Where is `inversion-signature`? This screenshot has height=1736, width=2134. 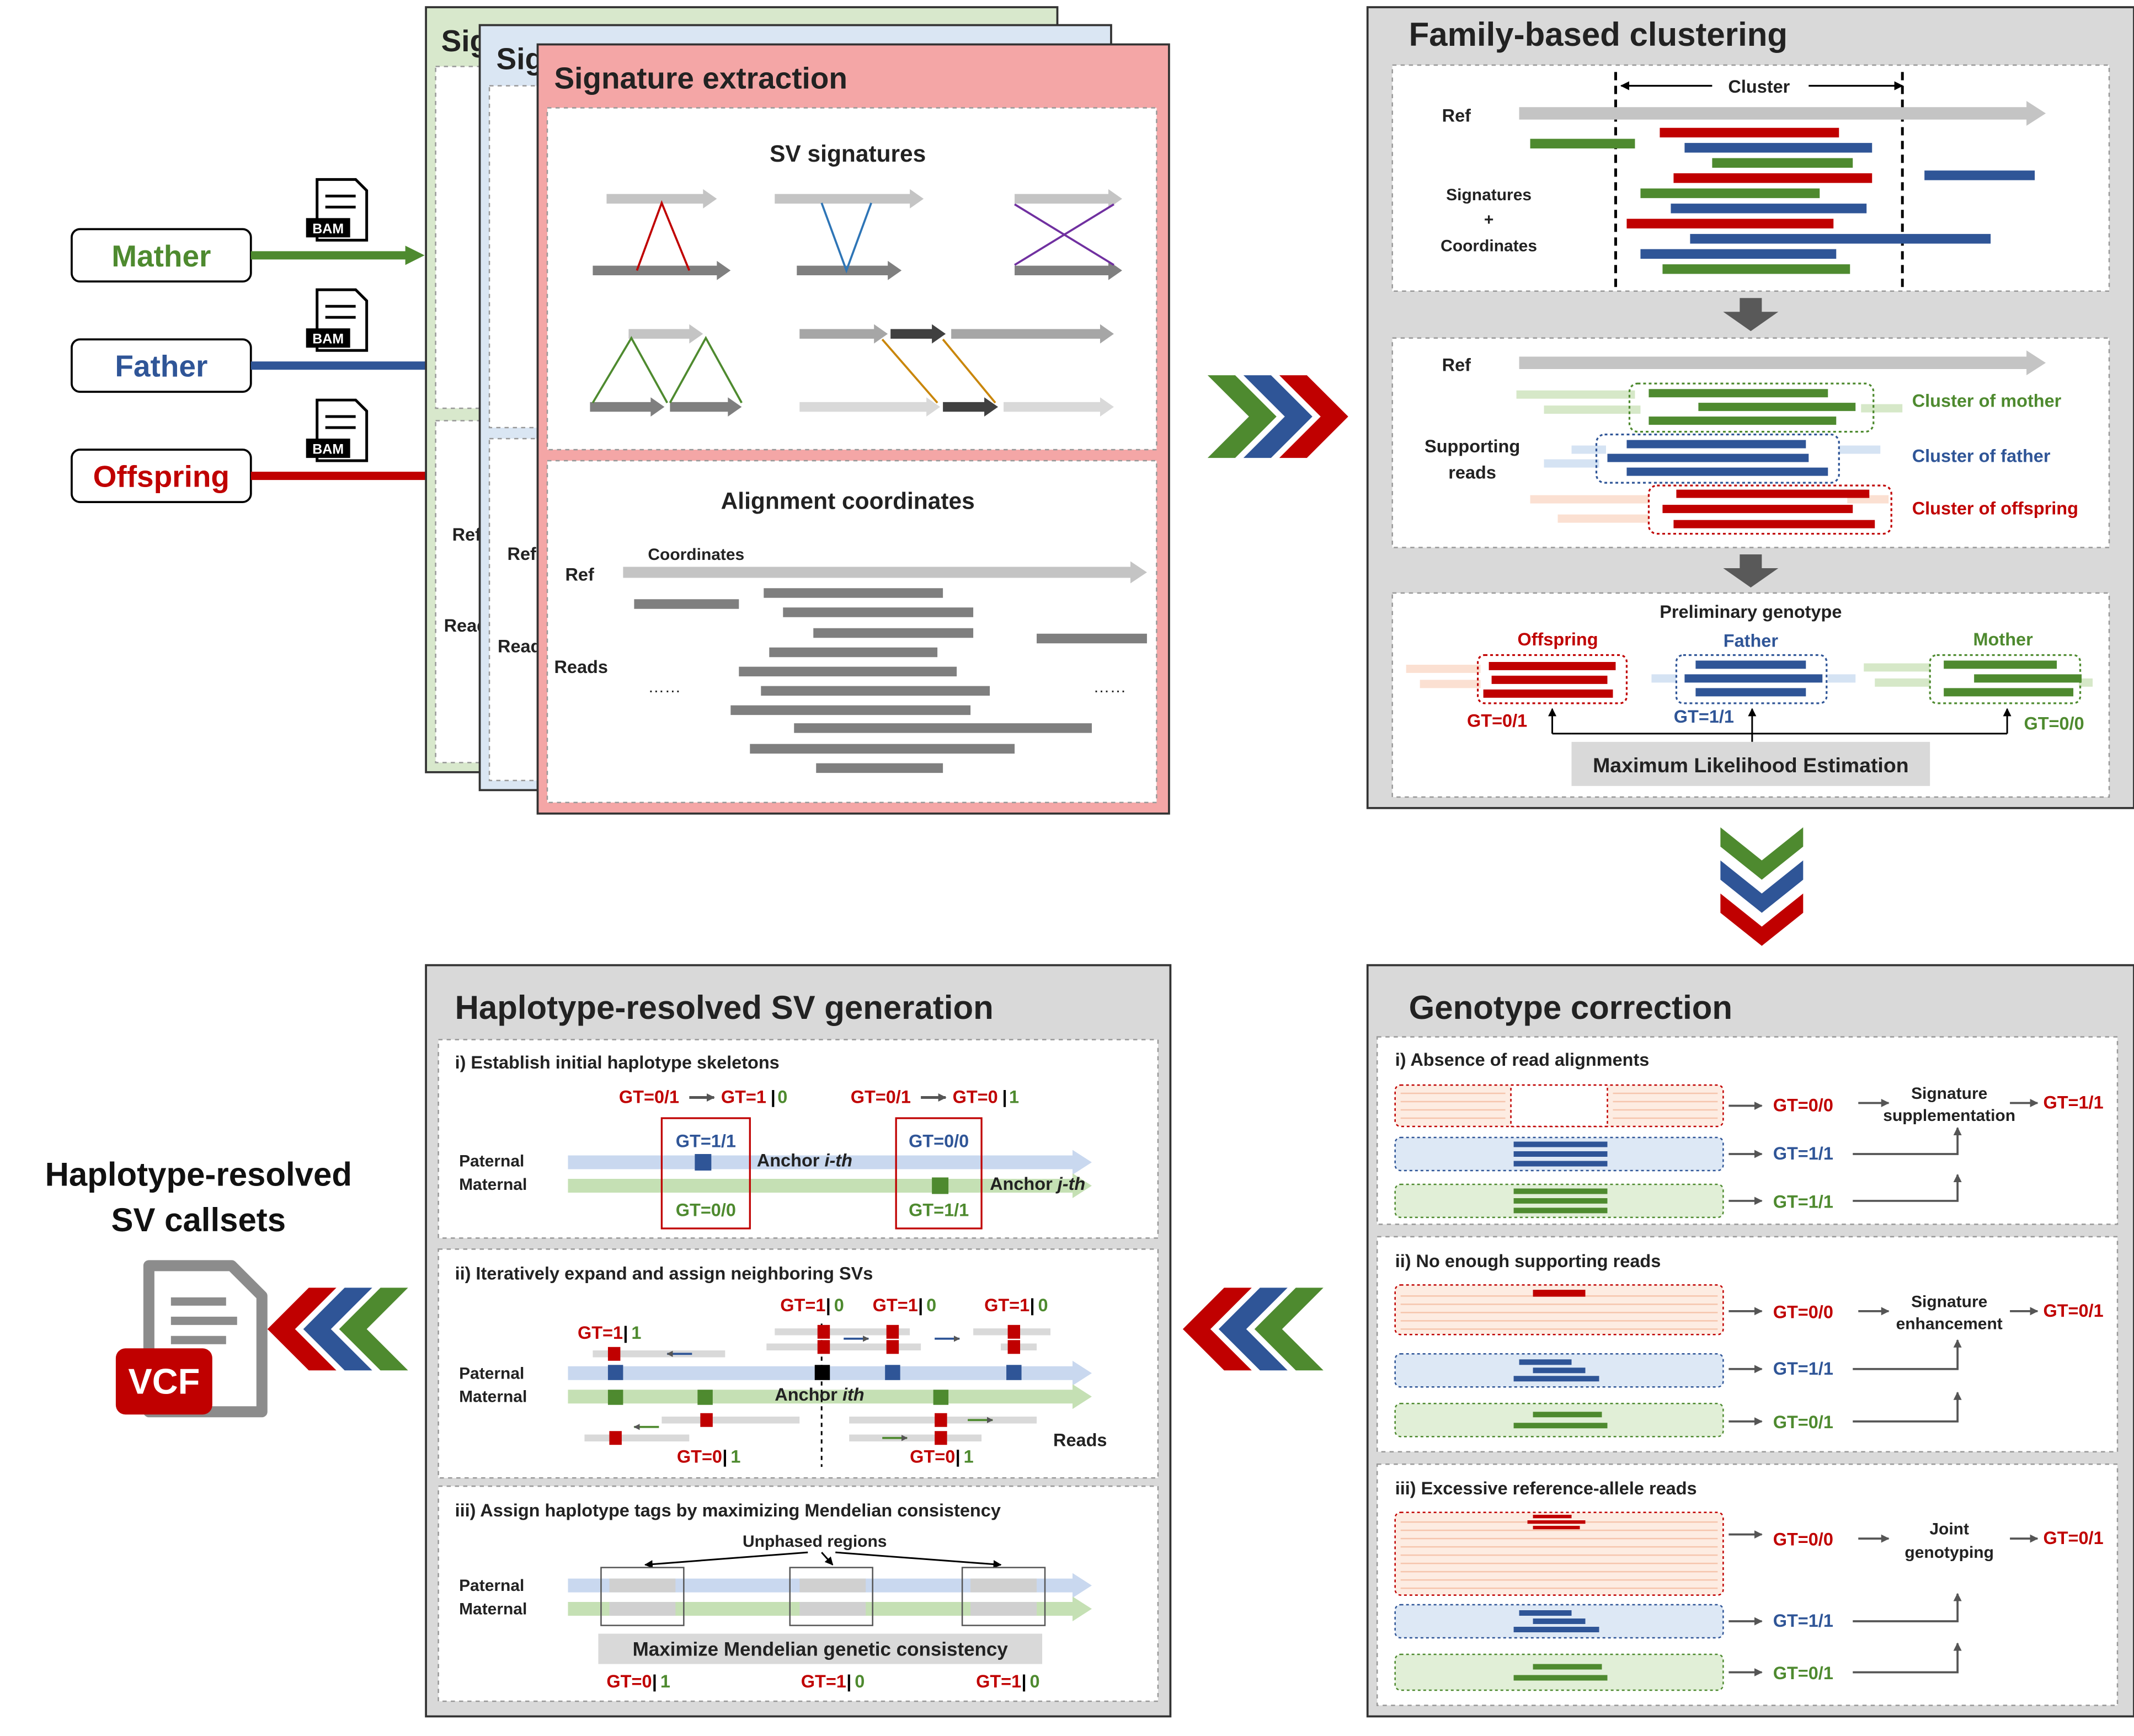 inversion-signature is located at coordinates (1068, 234).